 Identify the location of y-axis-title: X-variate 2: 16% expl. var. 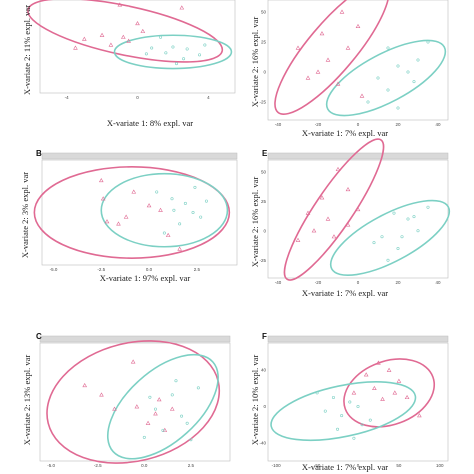
(255, 222).